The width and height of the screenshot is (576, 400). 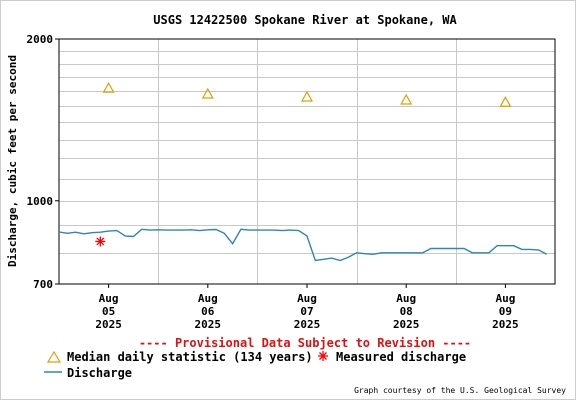 What do you see at coordinates (306, 311) in the screenshot?
I see `x-tick-label: 07` at bounding box center [306, 311].